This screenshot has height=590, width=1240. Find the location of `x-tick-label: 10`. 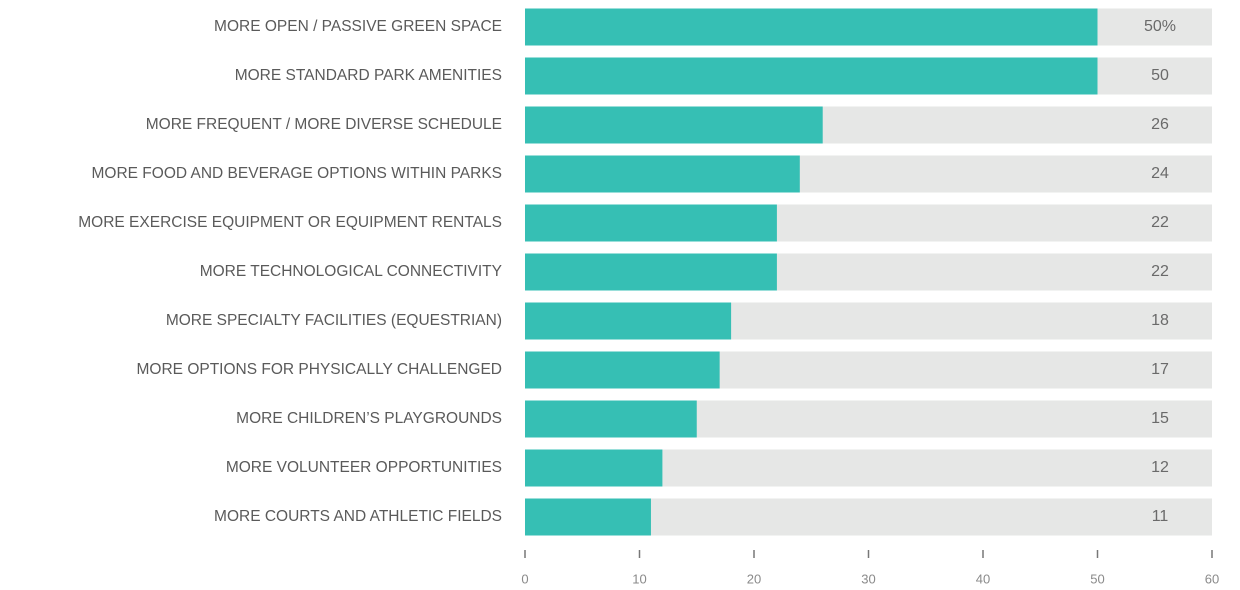

x-tick-label: 10 is located at coordinates (639, 578).